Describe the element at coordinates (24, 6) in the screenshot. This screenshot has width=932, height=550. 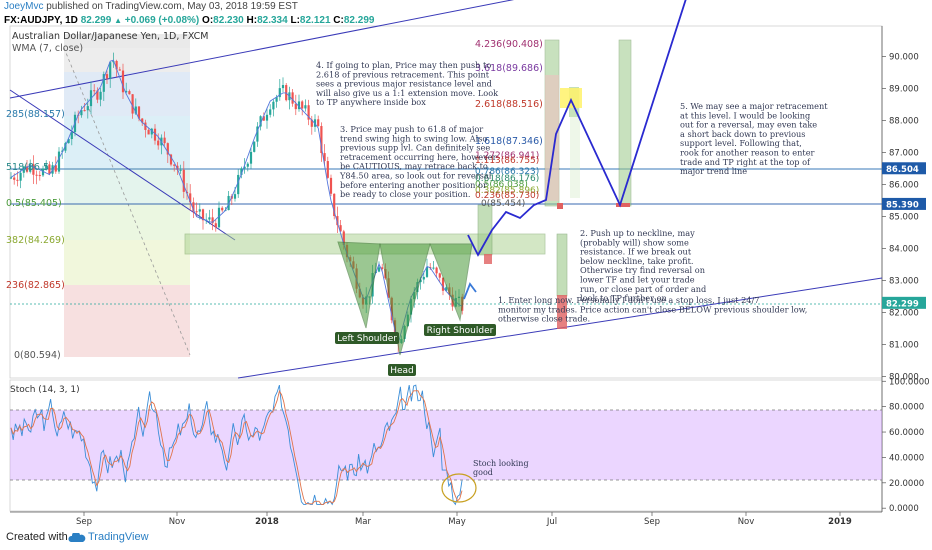
I see `author-link: JoeyMvc` at that location.